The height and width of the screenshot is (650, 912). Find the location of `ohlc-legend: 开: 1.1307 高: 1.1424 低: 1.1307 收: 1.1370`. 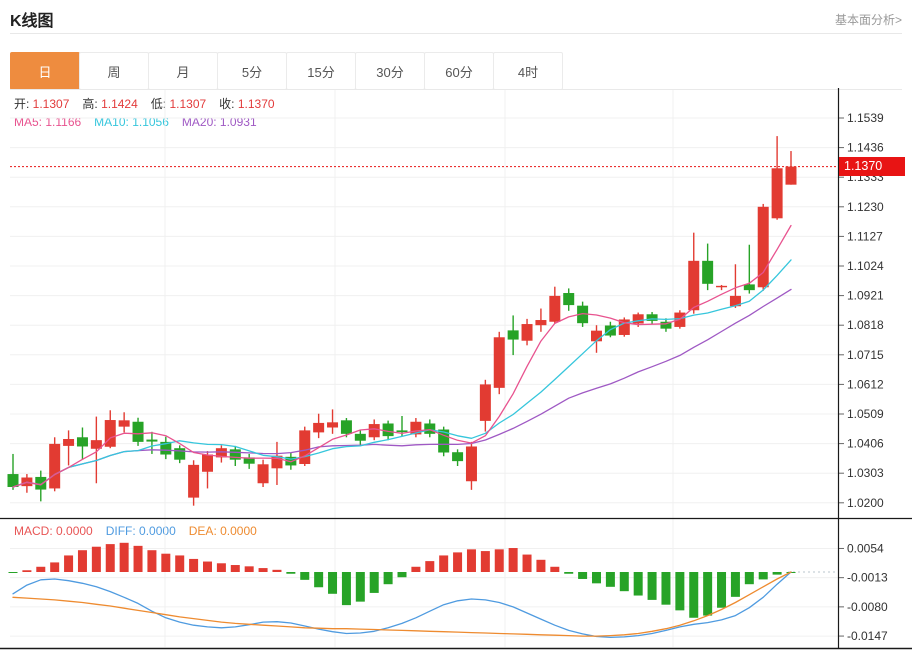

ohlc-legend: 开: 1.1307 高: 1.1424 低: 1.1307 收: 1.1370 is located at coordinates (151, 104).